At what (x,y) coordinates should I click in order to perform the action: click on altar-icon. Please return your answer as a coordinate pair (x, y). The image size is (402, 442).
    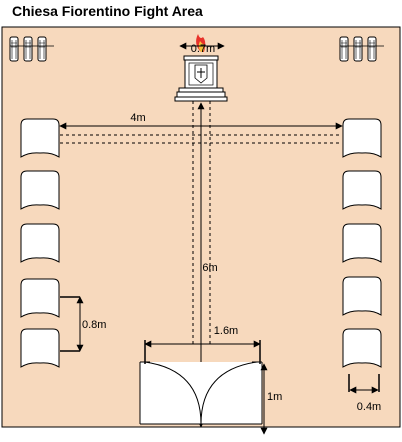
    Looking at the image, I should click on (201, 78).